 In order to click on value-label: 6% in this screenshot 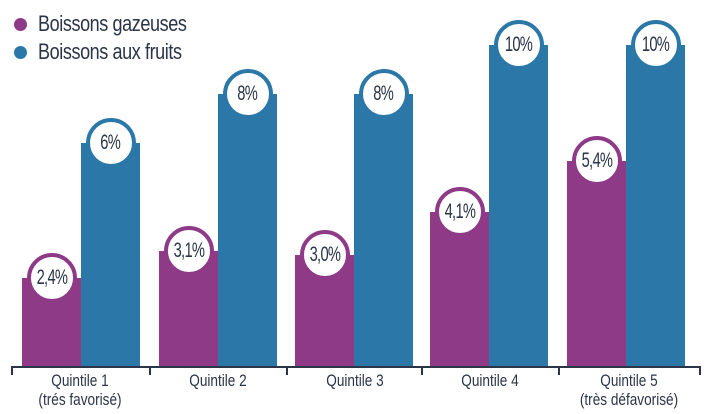, I will do `click(111, 142)`.